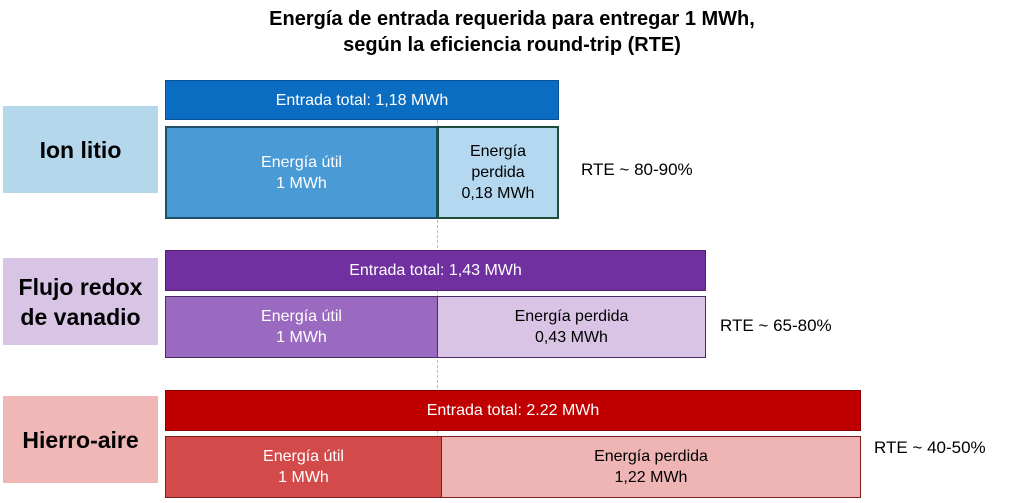 The image size is (1024, 503). Describe the element at coordinates (498, 151) in the screenshot. I see `lost-title-ion-litio: Energía` at that location.